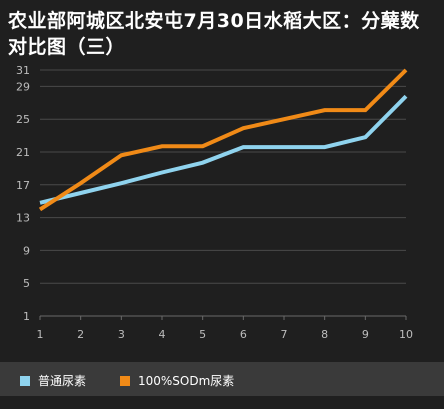 The width and height of the screenshot is (444, 409). Describe the element at coordinates (26, 250) in the screenshot. I see `y-tick-label: 9` at that location.